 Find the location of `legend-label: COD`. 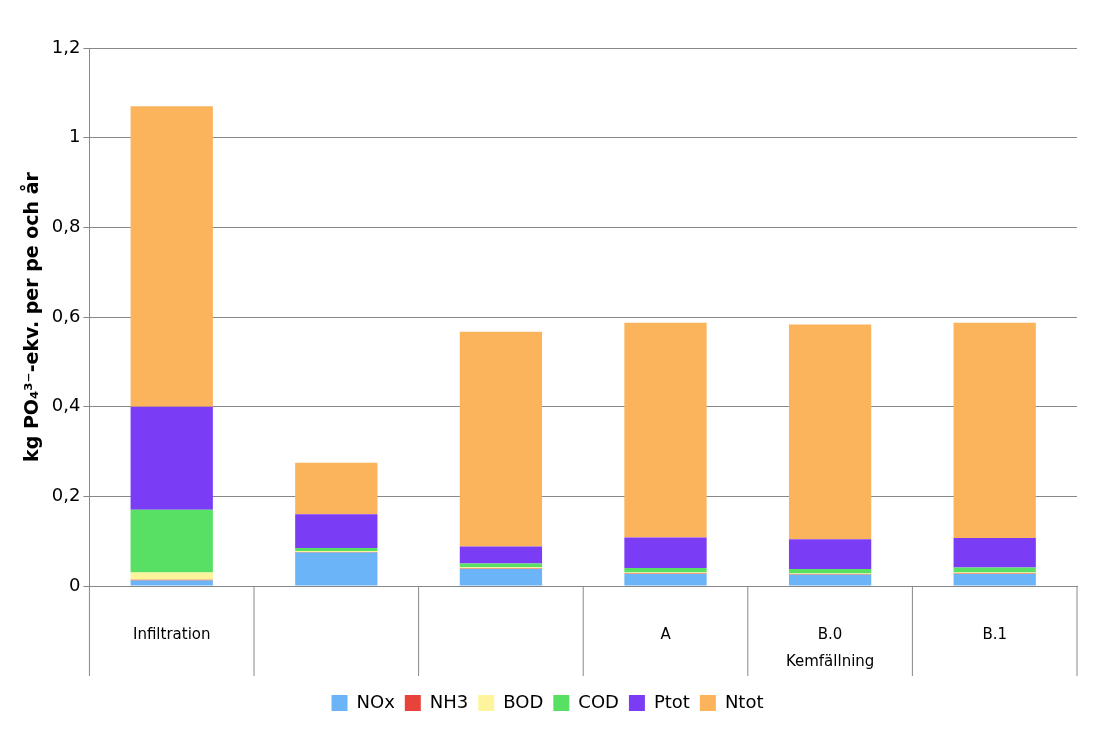

legend-label: COD is located at coordinates (598, 701).